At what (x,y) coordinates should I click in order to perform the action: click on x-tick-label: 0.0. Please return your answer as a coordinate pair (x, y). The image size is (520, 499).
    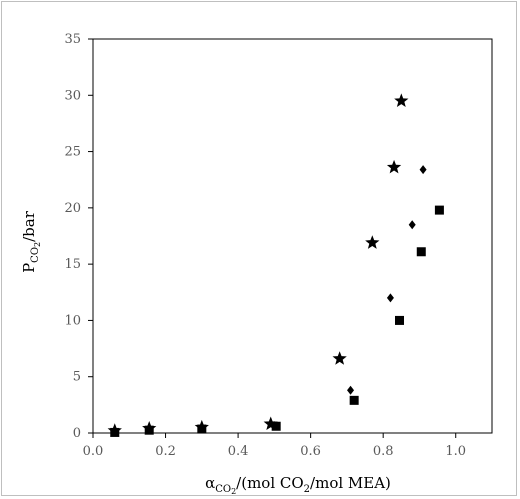
    Looking at the image, I should click on (93, 451).